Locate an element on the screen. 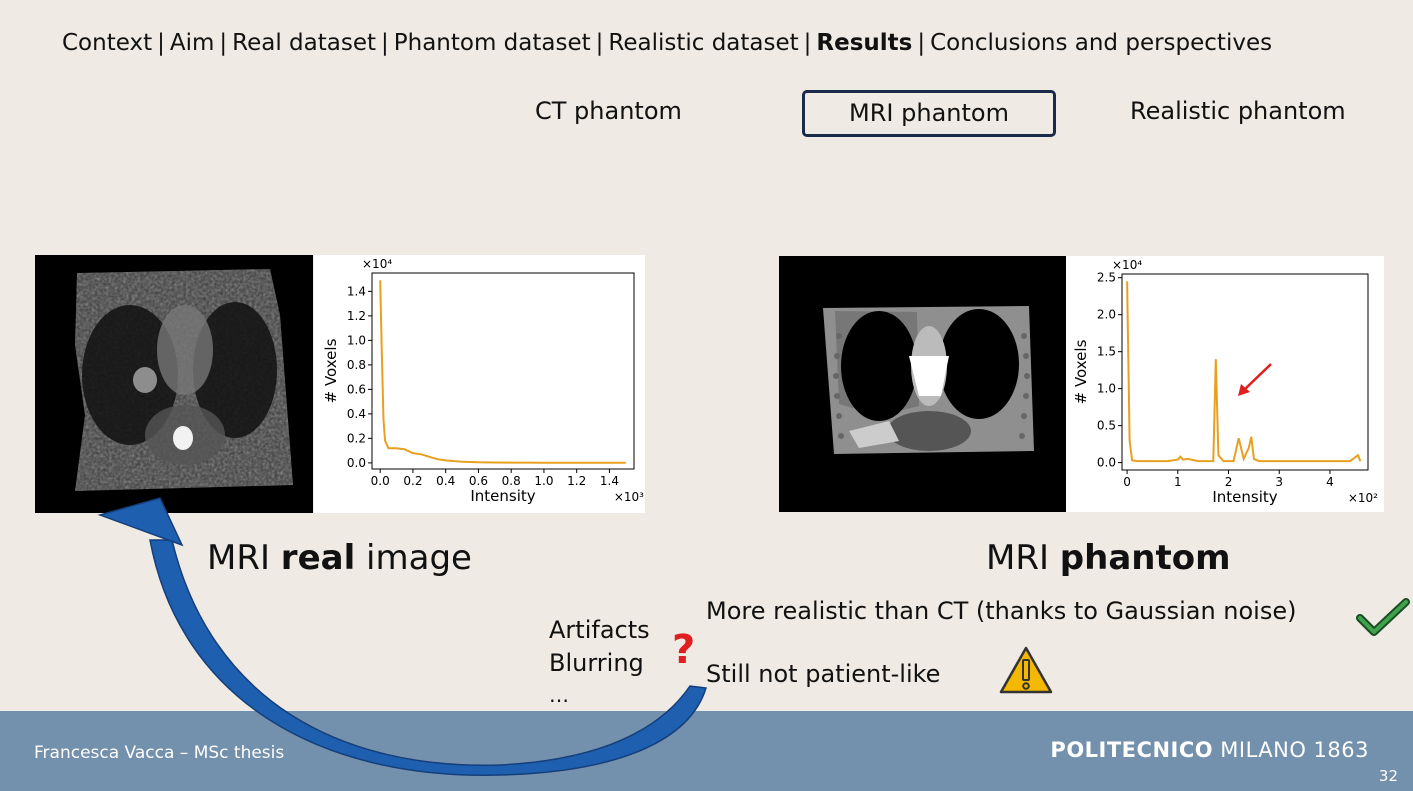  x-tick-label: 4 is located at coordinates (1330, 482).